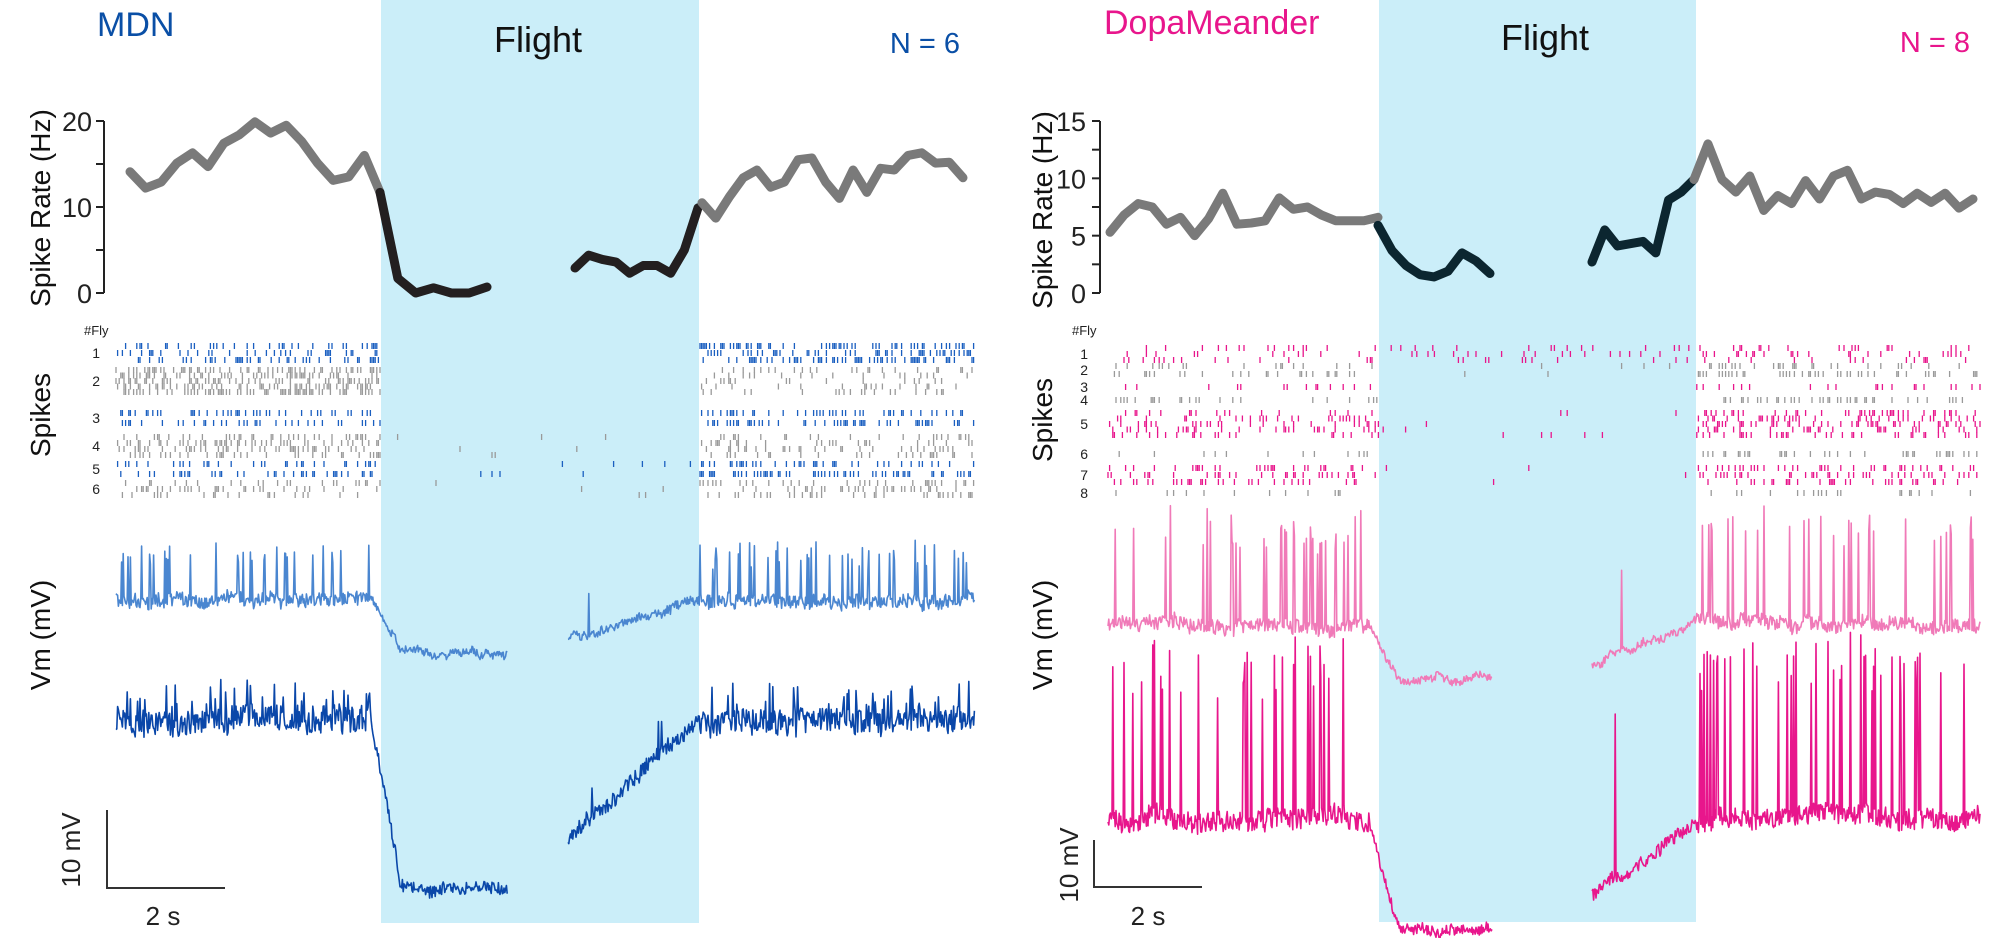 The width and height of the screenshot is (2000, 938). I want to click on fly-row-label: 7, so click(1084, 475).